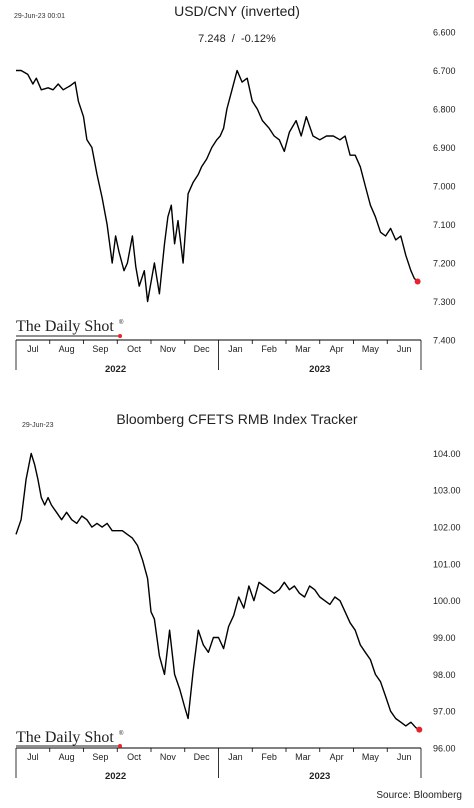 The height and width of the screenshot is (808, 474). I want to click on chart1-title: USD/CNY (inverted), so click(237, 11).